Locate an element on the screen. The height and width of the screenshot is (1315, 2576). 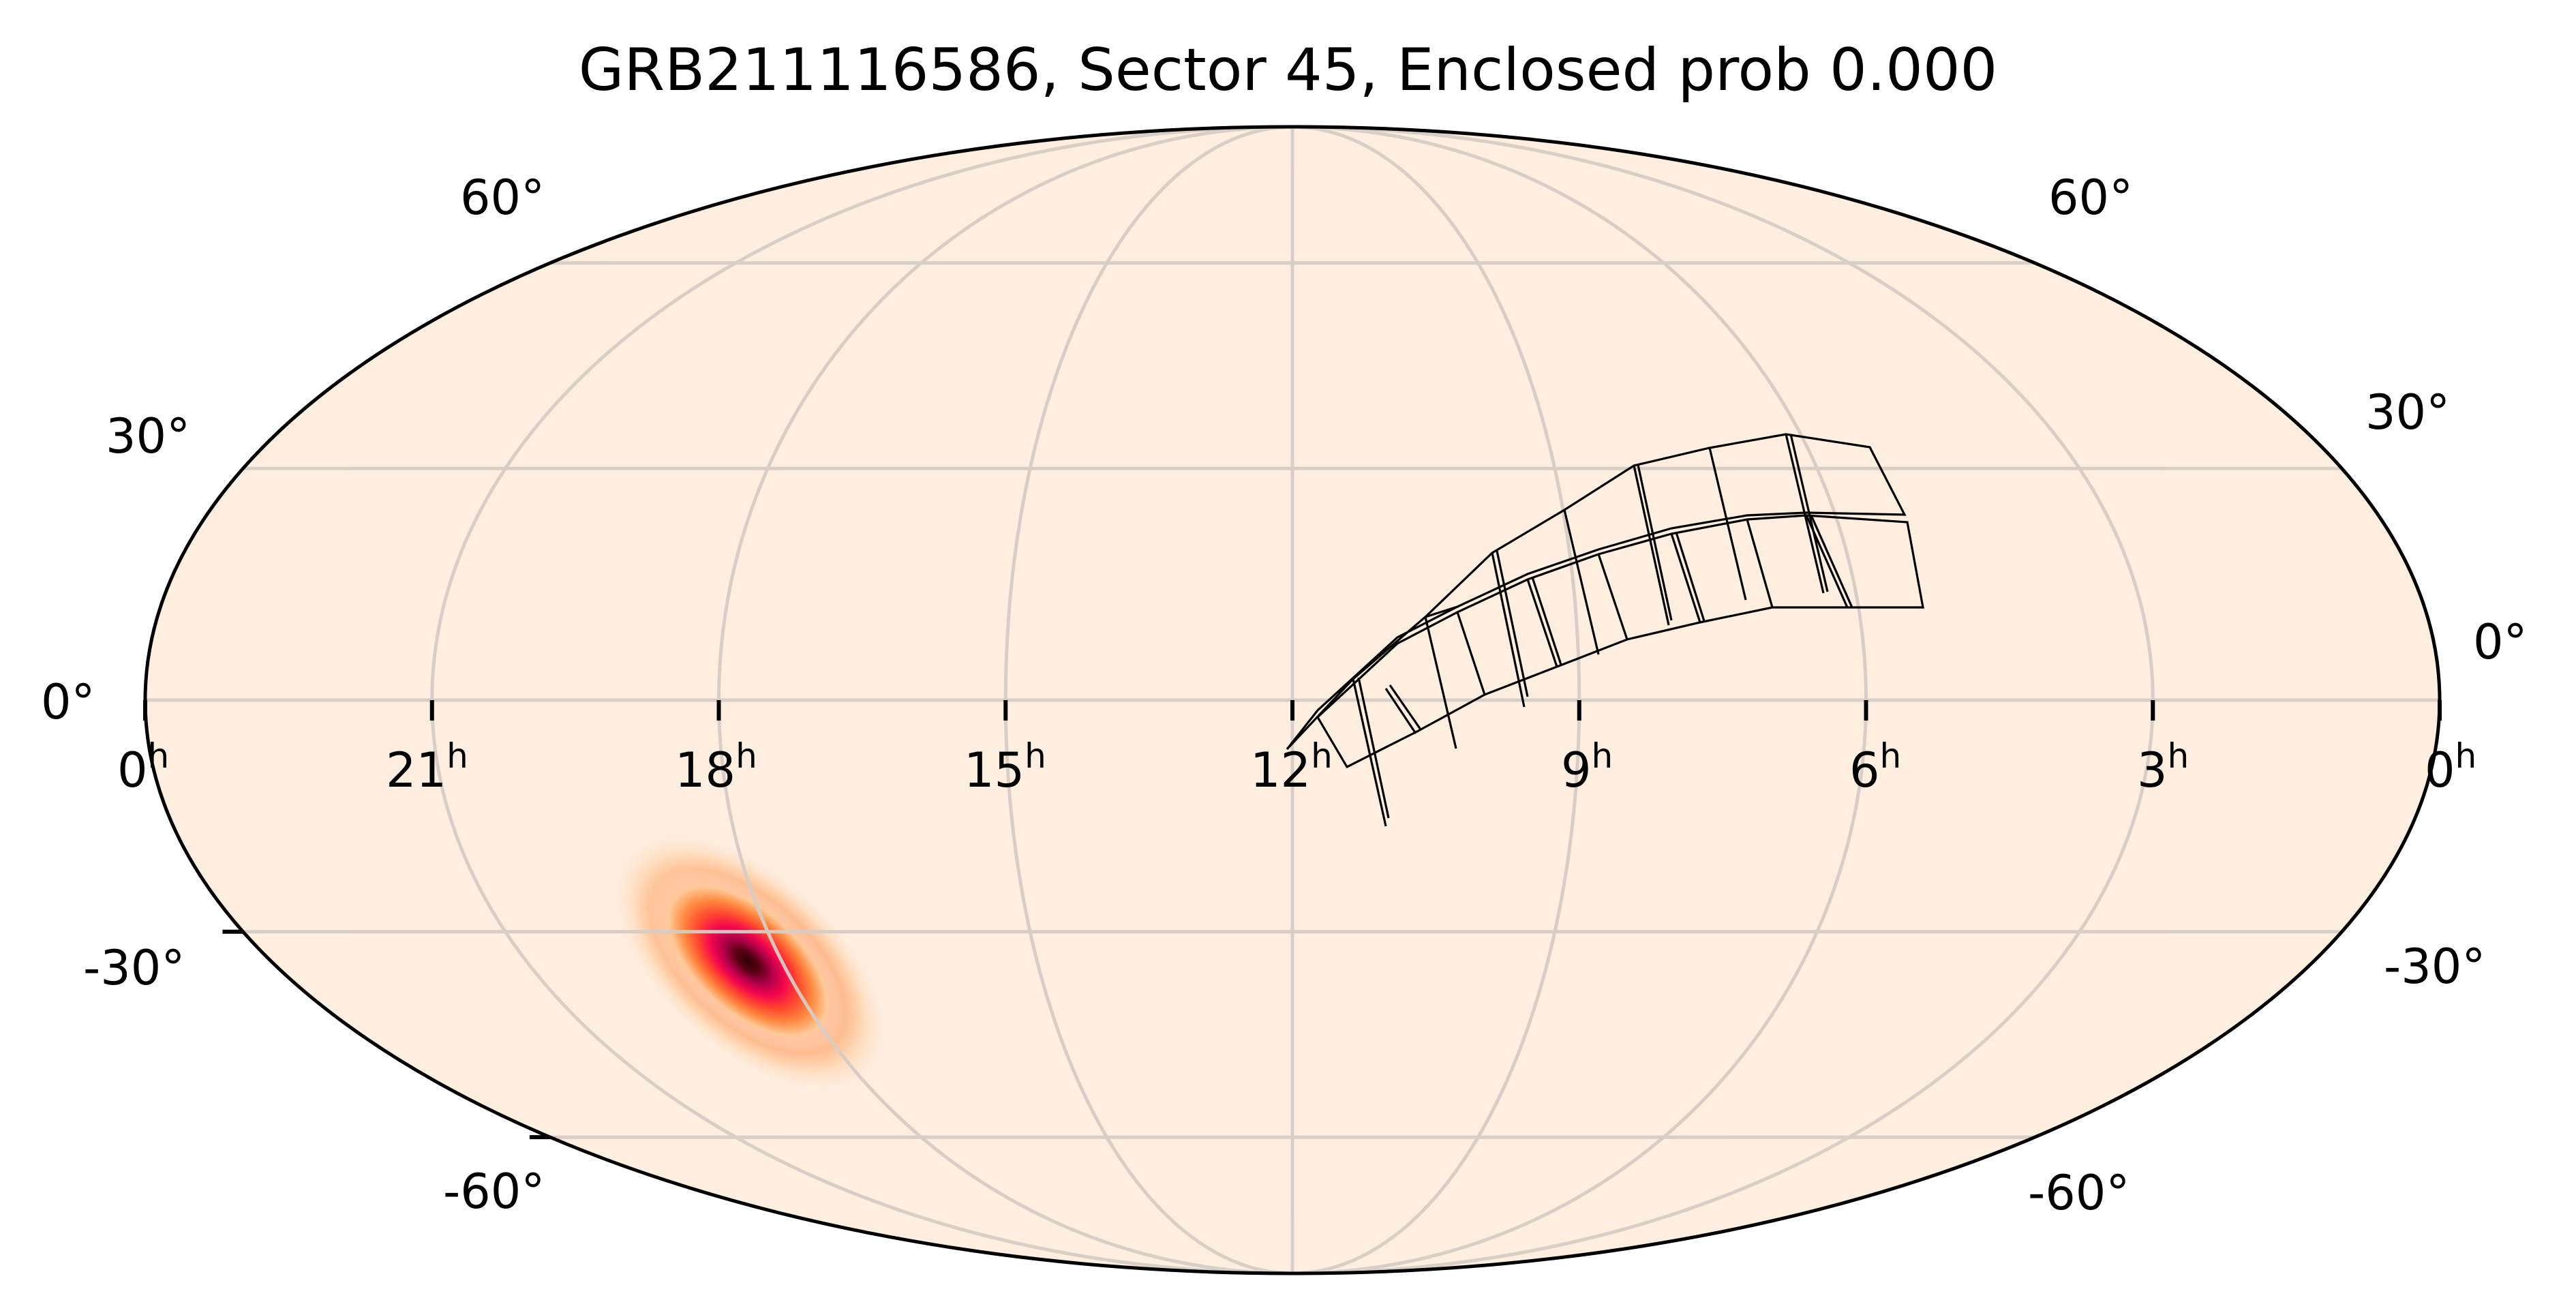
ra-label-3h: 3h is located at coordinates (2163, 767).